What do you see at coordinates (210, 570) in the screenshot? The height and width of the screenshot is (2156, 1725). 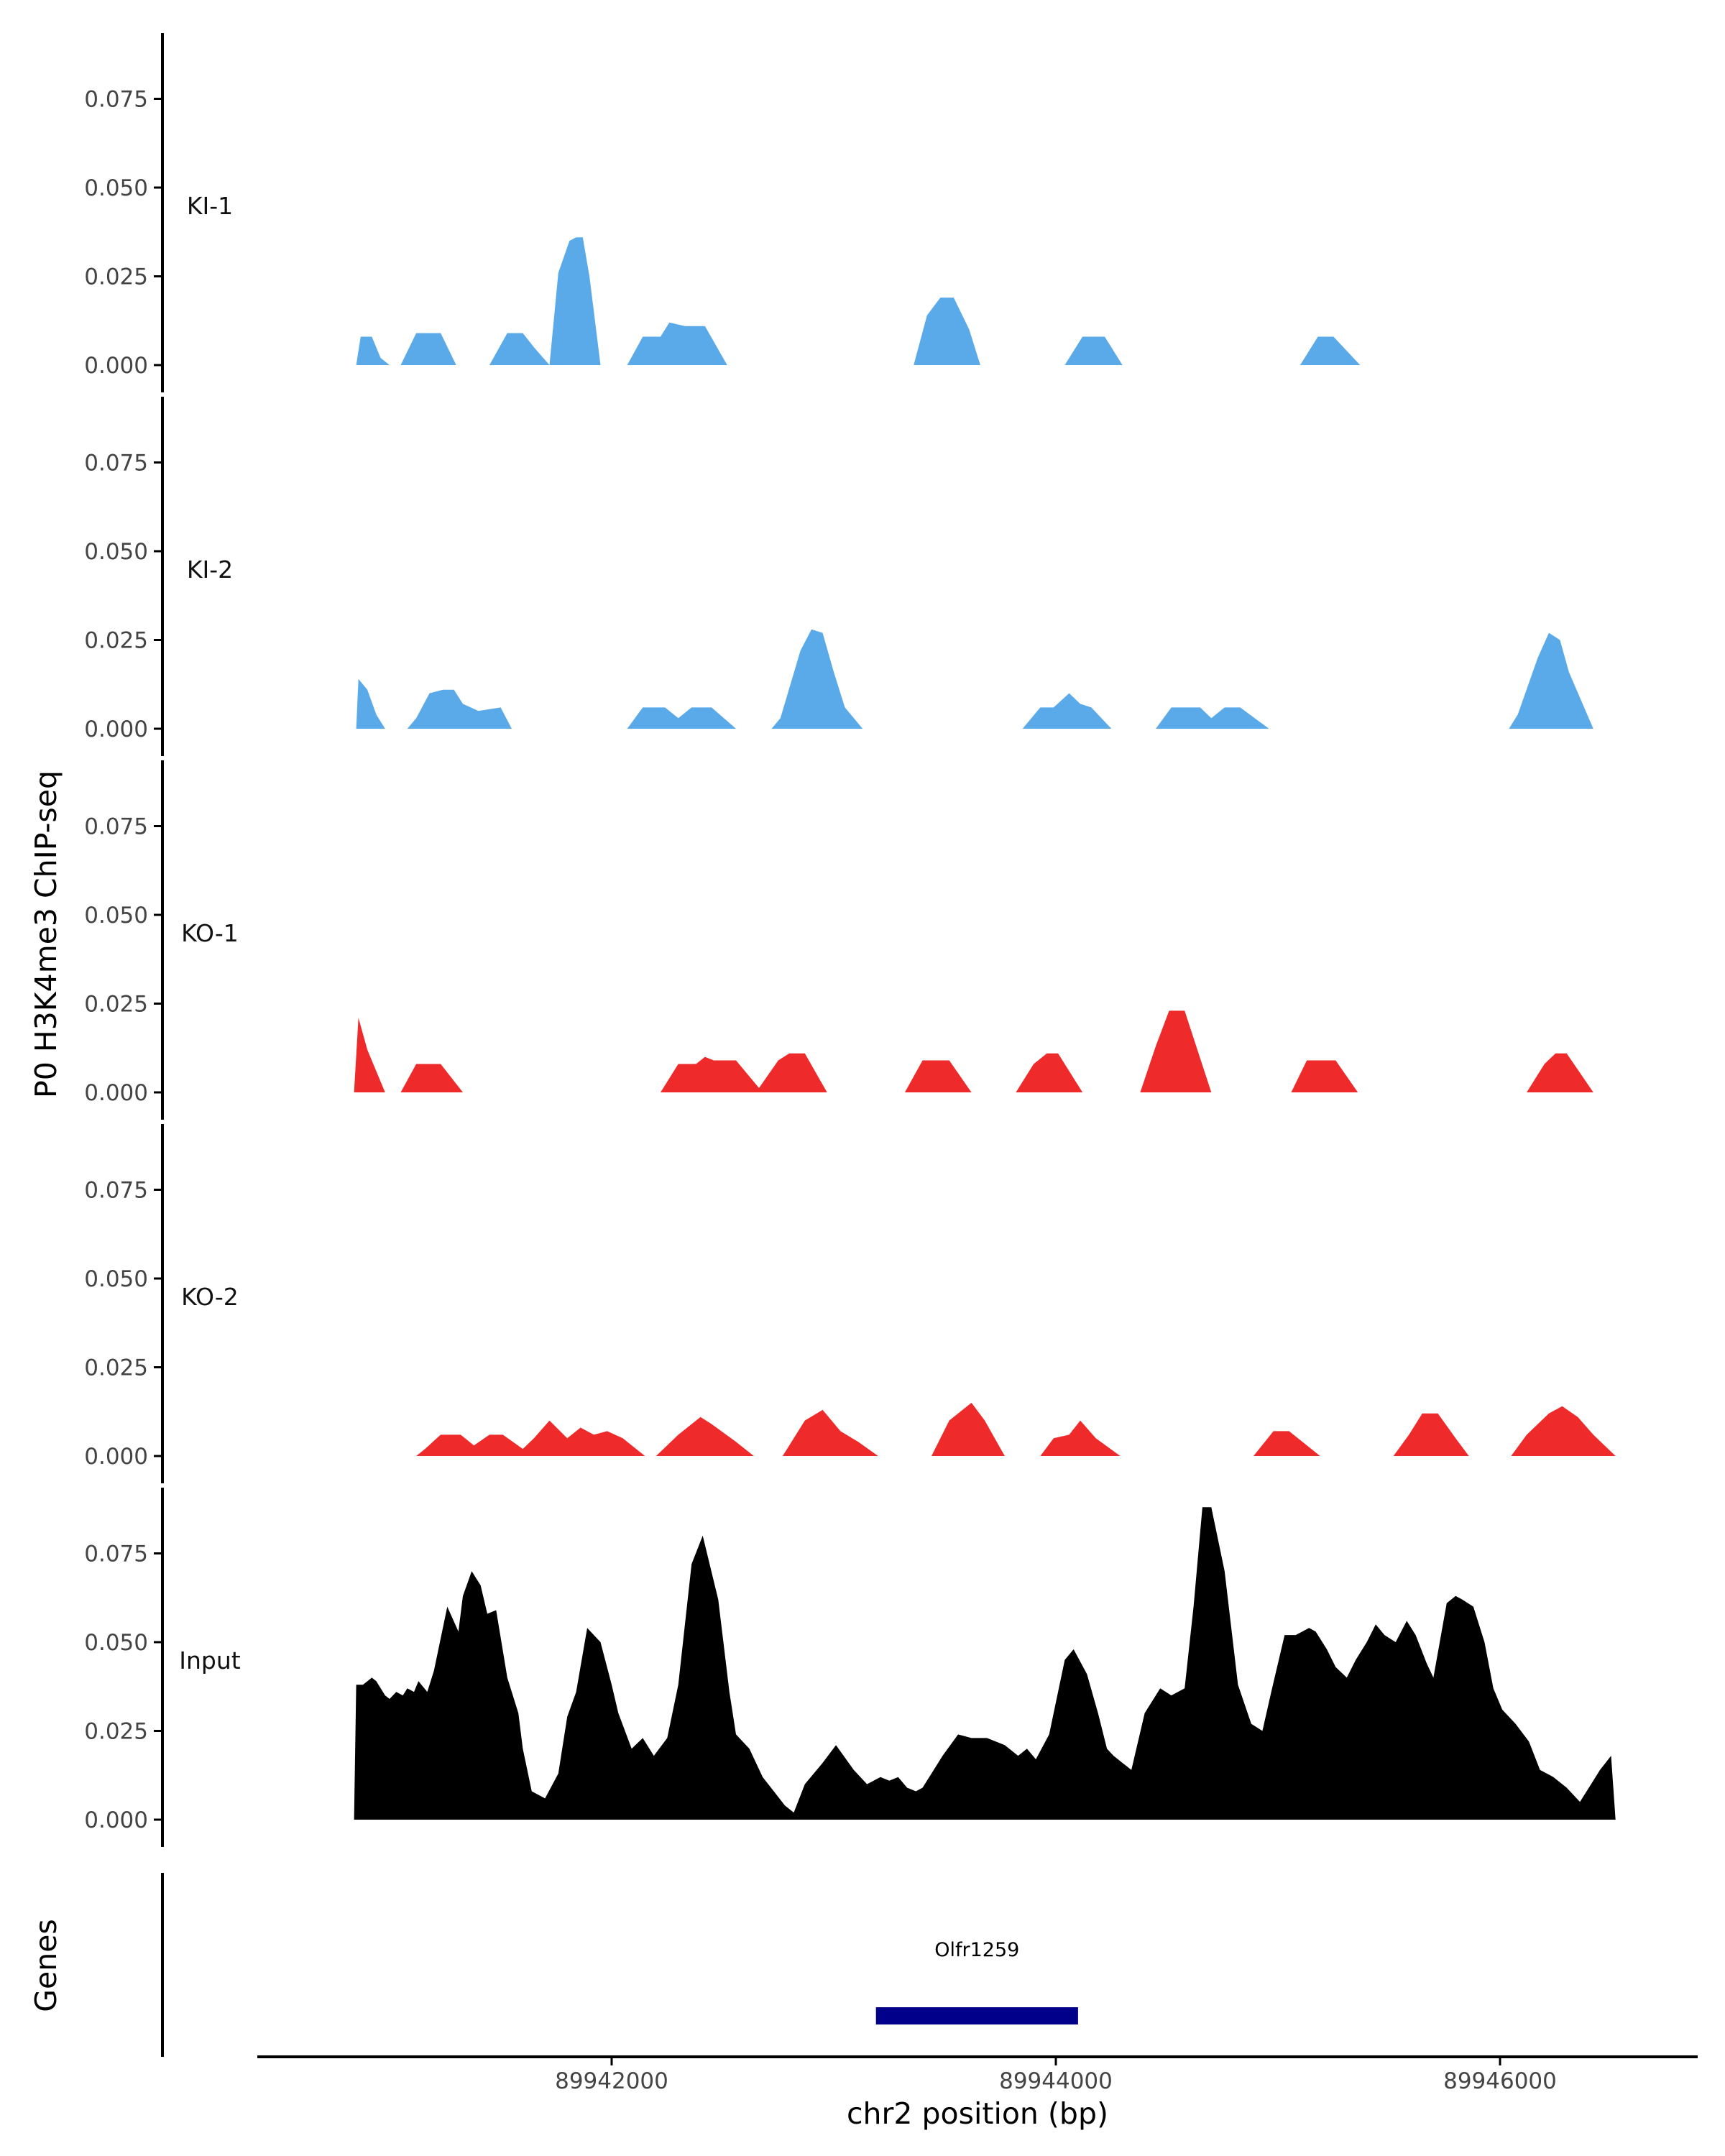 I see `sample-label: KI-2` at bounding box center [210, 570].